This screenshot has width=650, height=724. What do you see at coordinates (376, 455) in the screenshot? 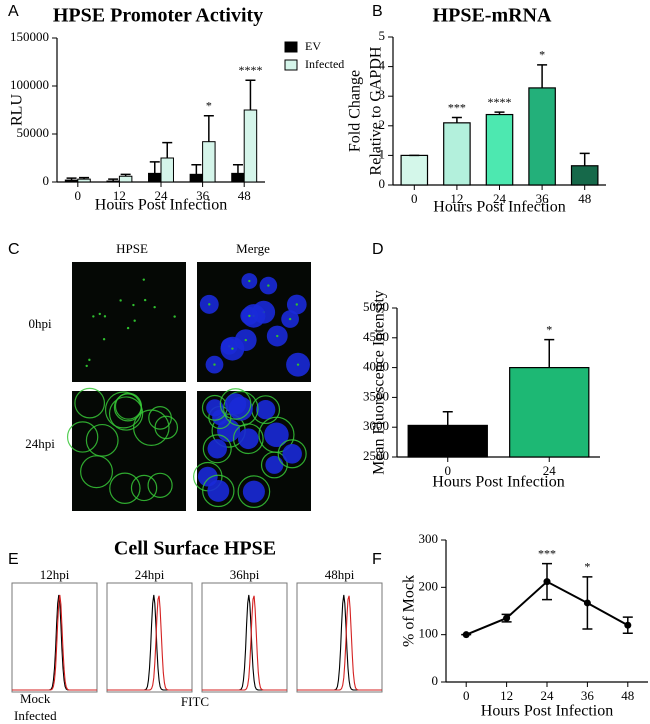
I see `y-tick-label: 2500` at bounding box center [376, 455].